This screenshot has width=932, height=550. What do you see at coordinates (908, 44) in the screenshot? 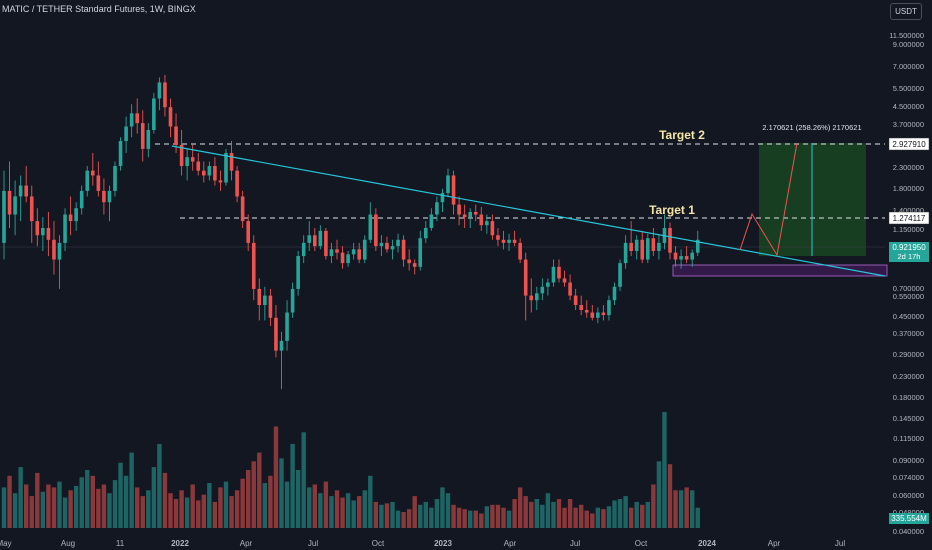
I see `price-tick: 9.000000` at bounding box center [908, 44].